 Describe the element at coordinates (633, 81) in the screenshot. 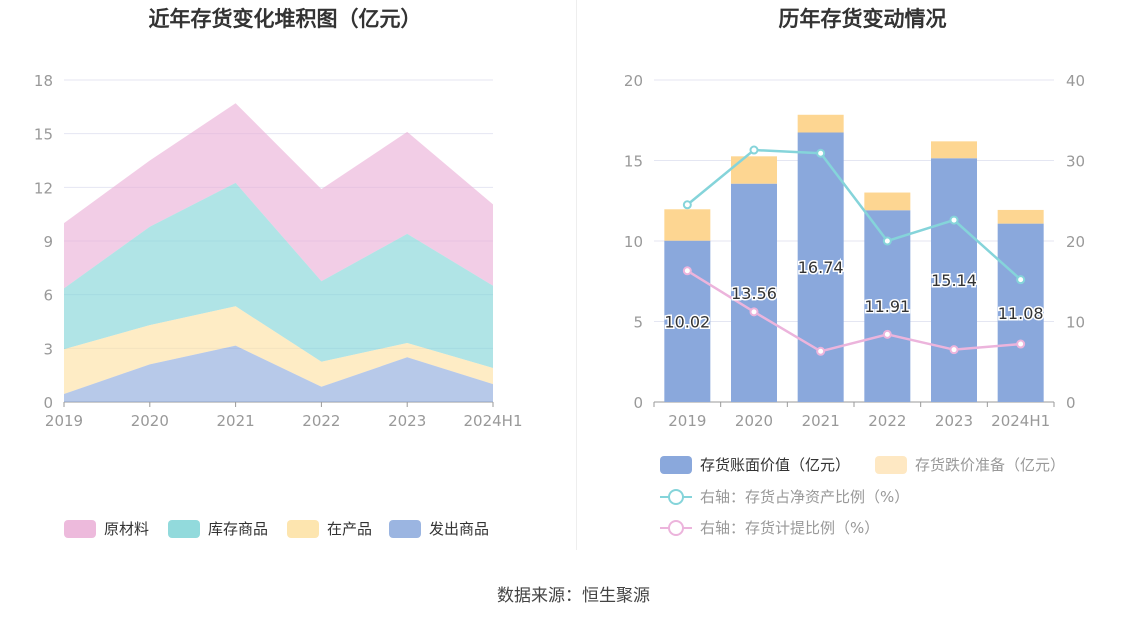

I see `y-tick-label: 20` at that location.